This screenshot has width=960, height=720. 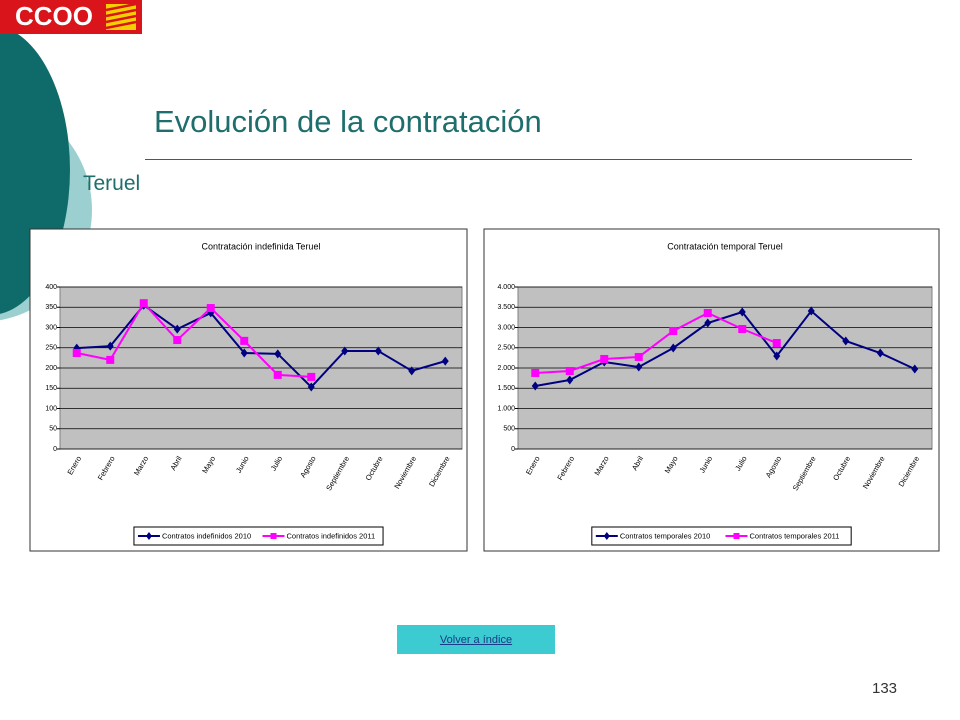 I want to click on y-tick-label: 1.500, so click(x=506, y=388).